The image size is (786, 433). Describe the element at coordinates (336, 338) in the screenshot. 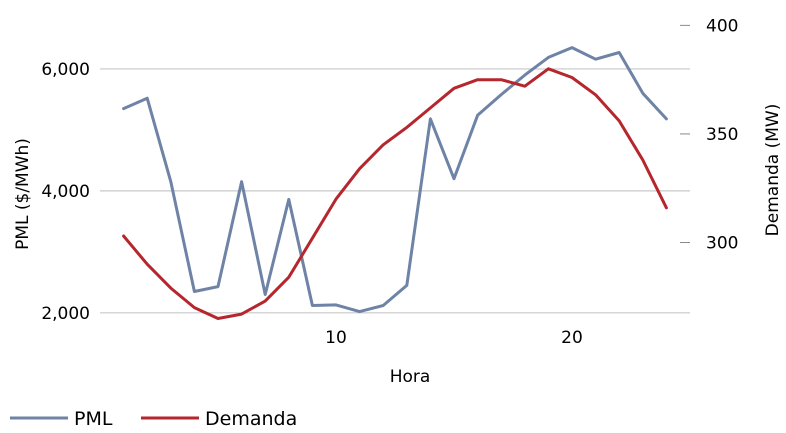

I see `x-tick-label: 10` at that location.